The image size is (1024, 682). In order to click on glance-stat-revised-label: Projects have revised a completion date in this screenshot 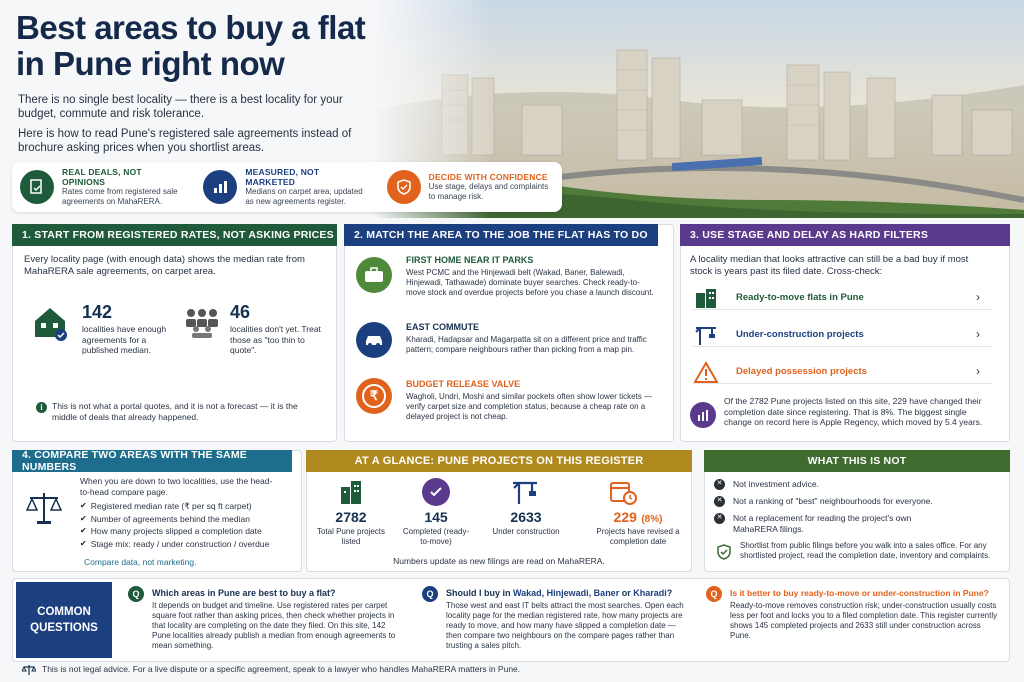, I will do `click(638, 536)`.